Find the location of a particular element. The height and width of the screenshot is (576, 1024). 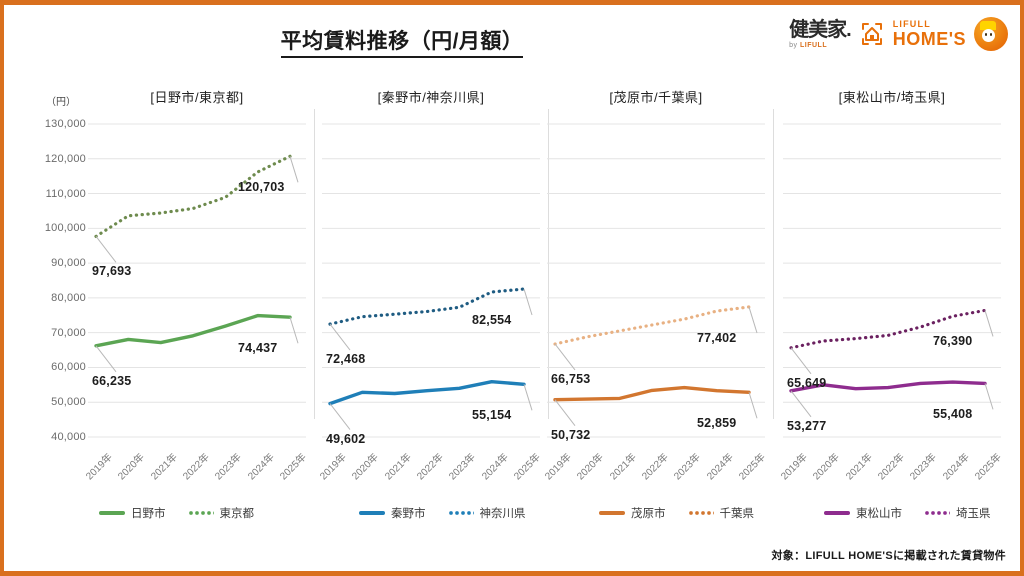

series-start-value-label: 53,277 is located at coordinates (807, 425).